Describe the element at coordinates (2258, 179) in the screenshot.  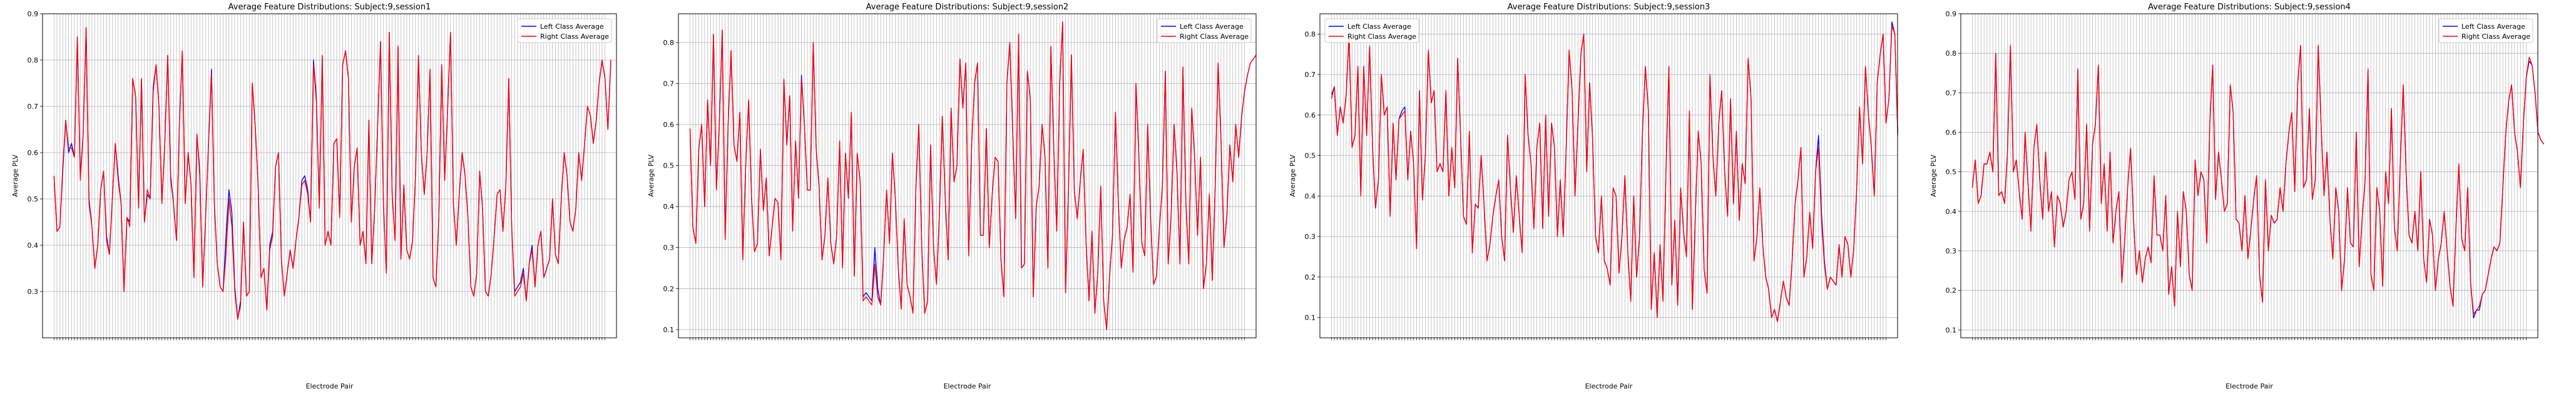
I see `series-line-right` at that location.